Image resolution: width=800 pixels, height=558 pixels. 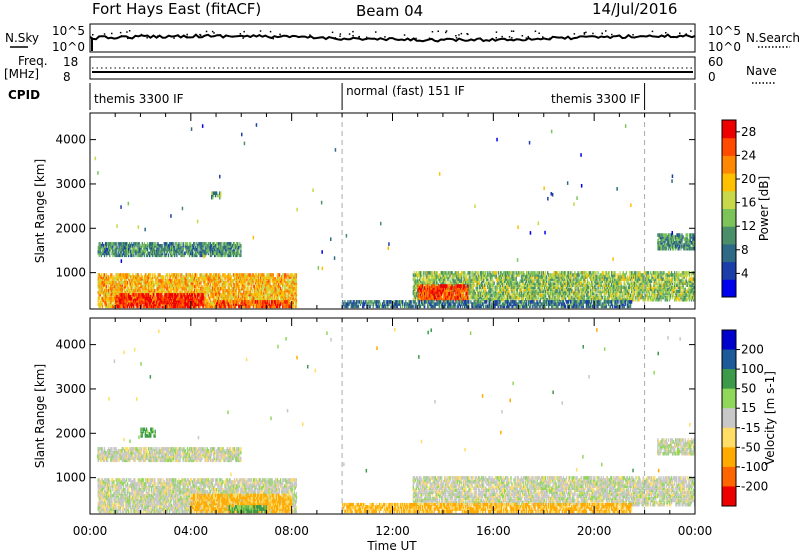 I want to click on beam-label: Beam 04, so click(x=389, y=11).